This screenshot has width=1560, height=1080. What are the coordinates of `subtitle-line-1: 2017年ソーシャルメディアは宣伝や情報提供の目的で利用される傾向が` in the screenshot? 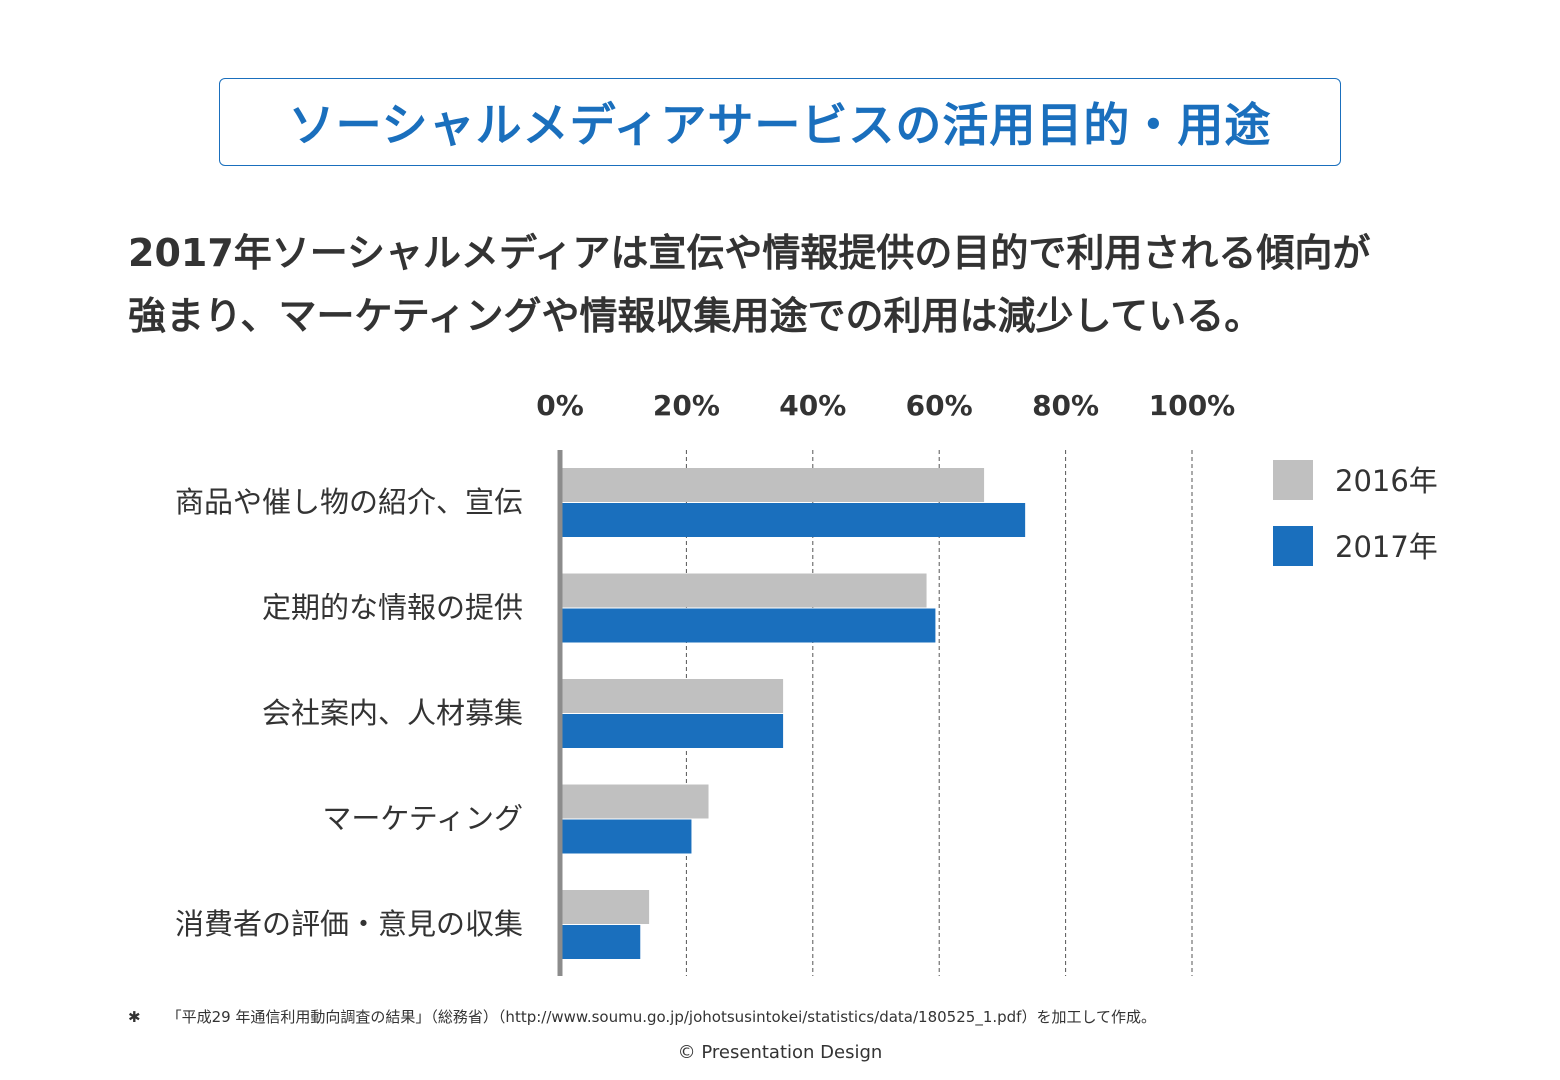 It's located at (749, 253).